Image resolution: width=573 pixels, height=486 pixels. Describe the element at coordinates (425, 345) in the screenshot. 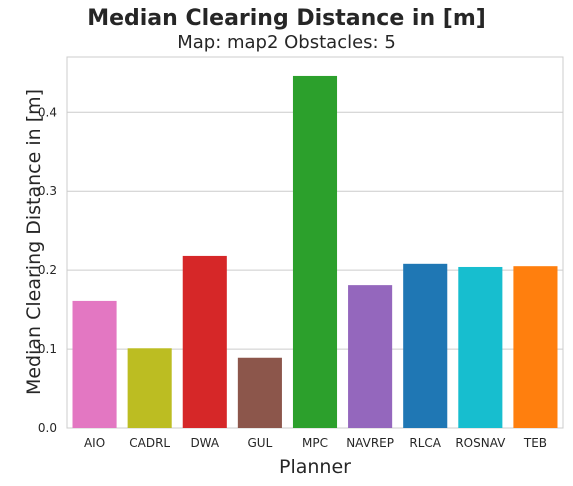

I see `bar-rlca` at that location.